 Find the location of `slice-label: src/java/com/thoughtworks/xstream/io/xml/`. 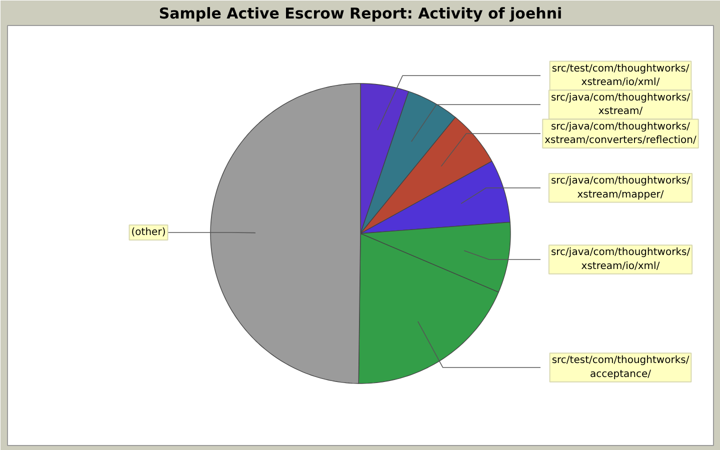

slice-label: src/java/com/thoughtworks/xstream/io/xml/ is located at coordinates (620, 259).